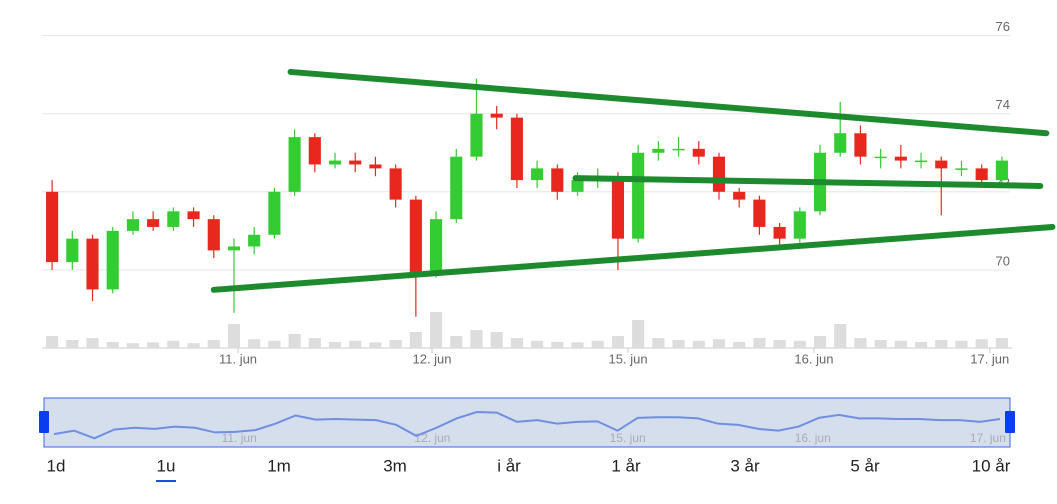  Describe the element at coordinates (1003, 104) in the screenshot. I see `y-tick-label: 74` at that location.